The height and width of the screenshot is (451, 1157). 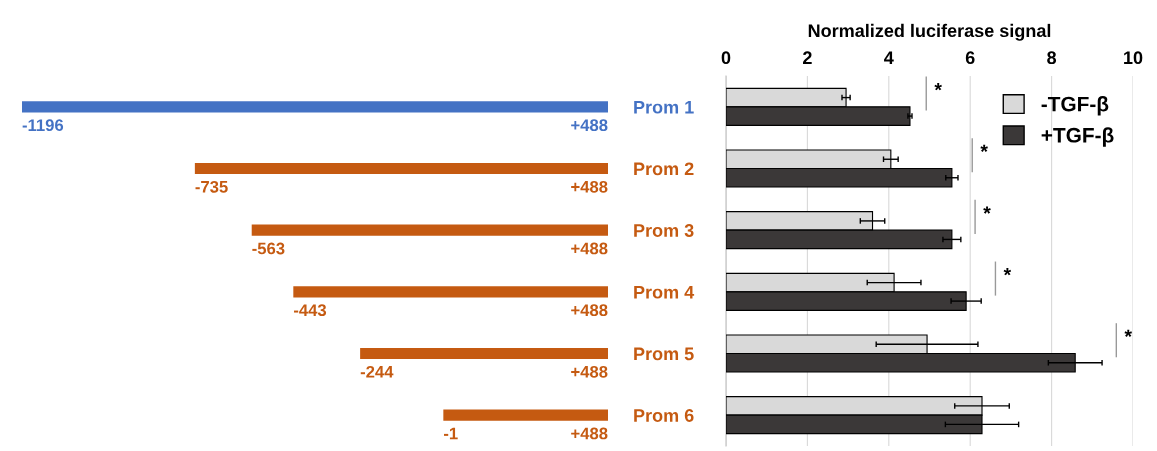 What do you see at coordinates (1052, 58) in the screenshot?
I see `x-tick-label: 8` at bounding box center [1052, 58].